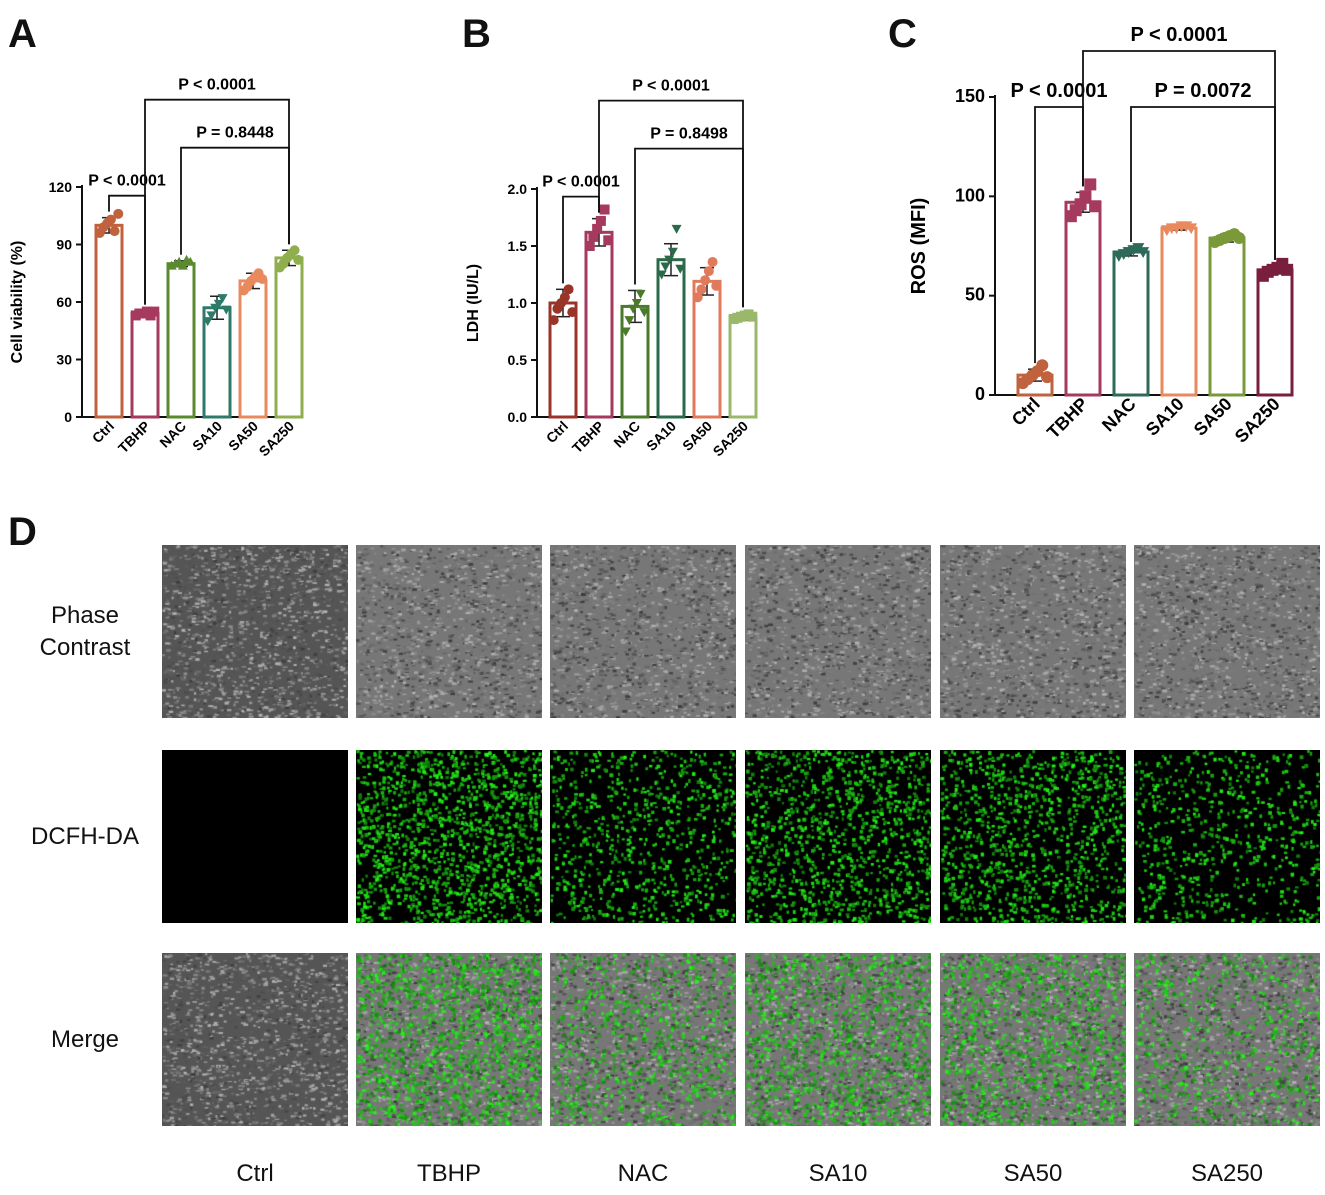 Image resolution: width=1325 pixels, height=1195 pixels. What do you see at coordinates (85, 1039) in the screenshot?
I see `micrograph-row-label: Merge` at bounding box center [85, 1039].